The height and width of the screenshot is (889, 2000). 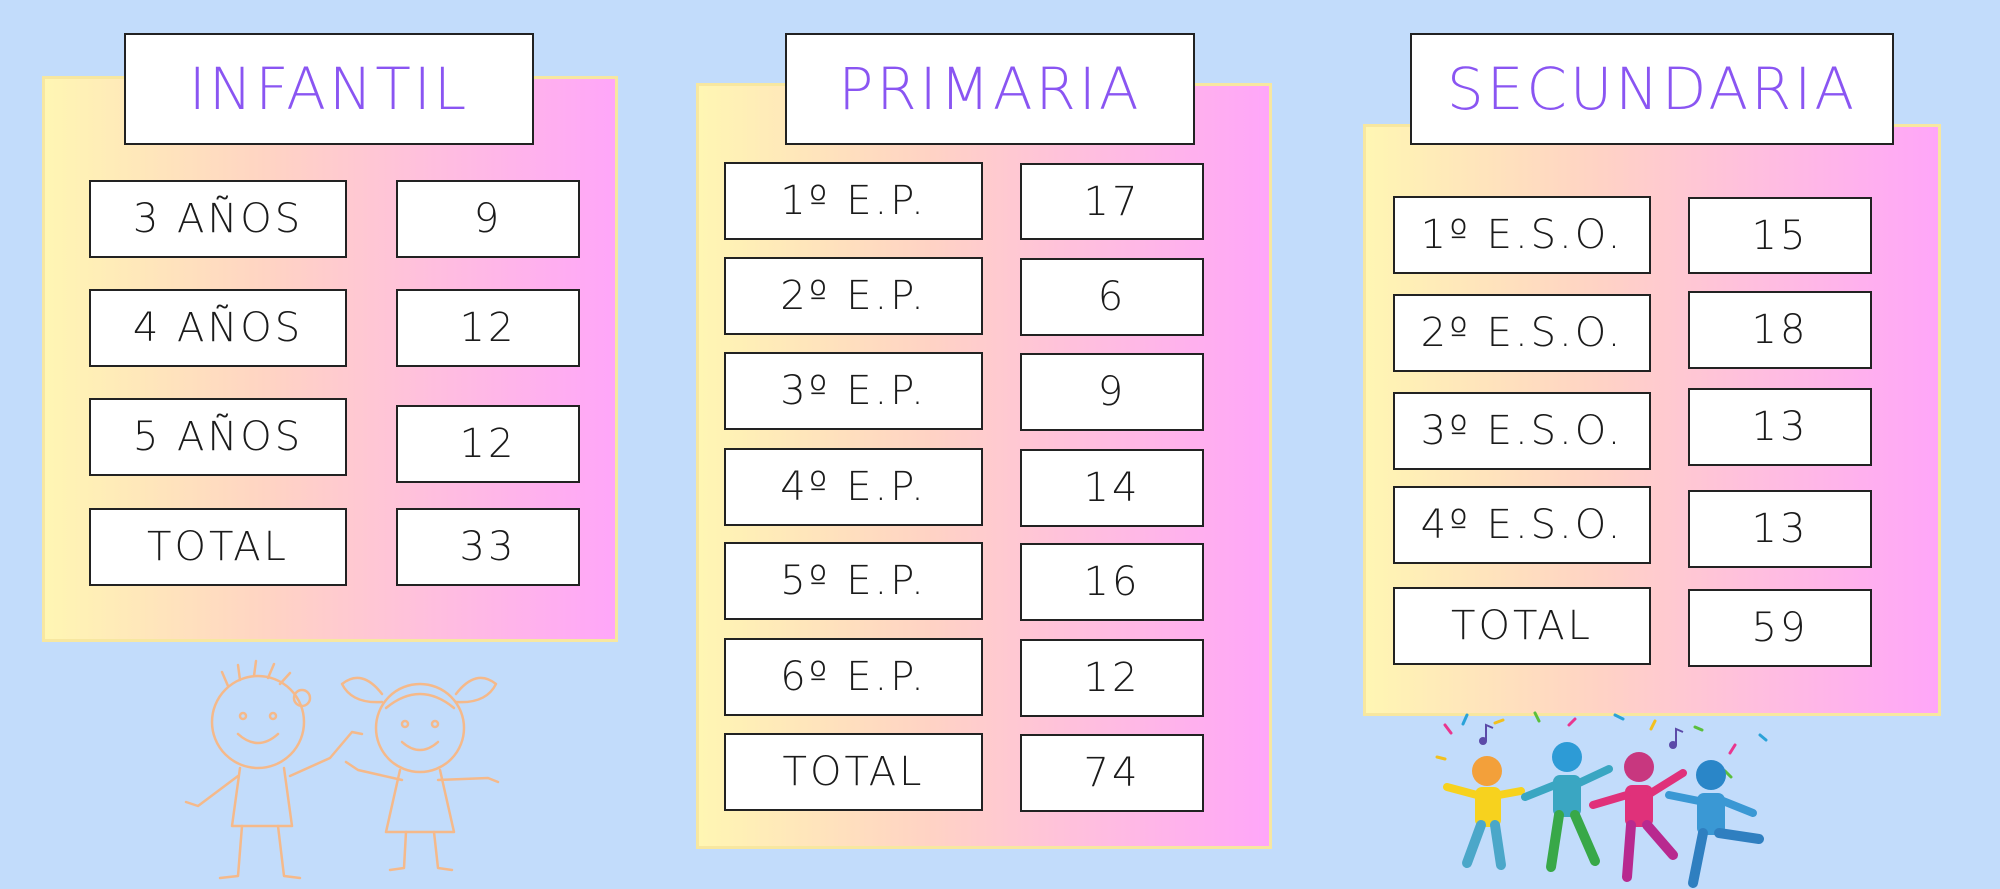 I want to click on infantil-value-total: 33, so click(x=488, y=547).